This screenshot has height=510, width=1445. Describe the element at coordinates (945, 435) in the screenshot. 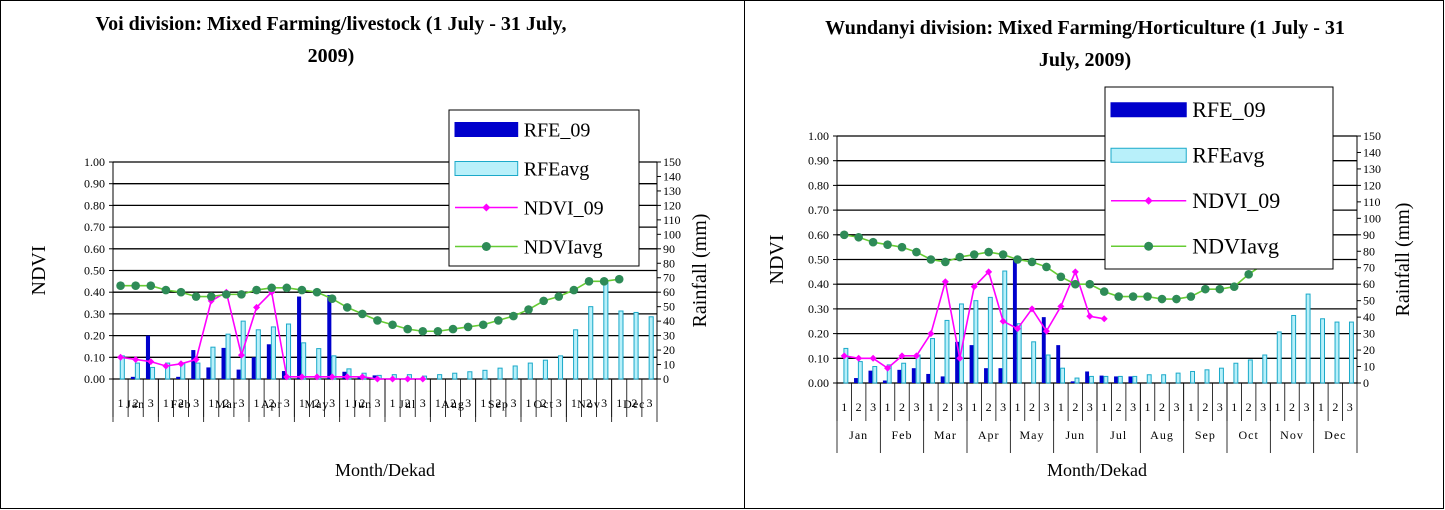

I see `month-label: Mar` at that location.